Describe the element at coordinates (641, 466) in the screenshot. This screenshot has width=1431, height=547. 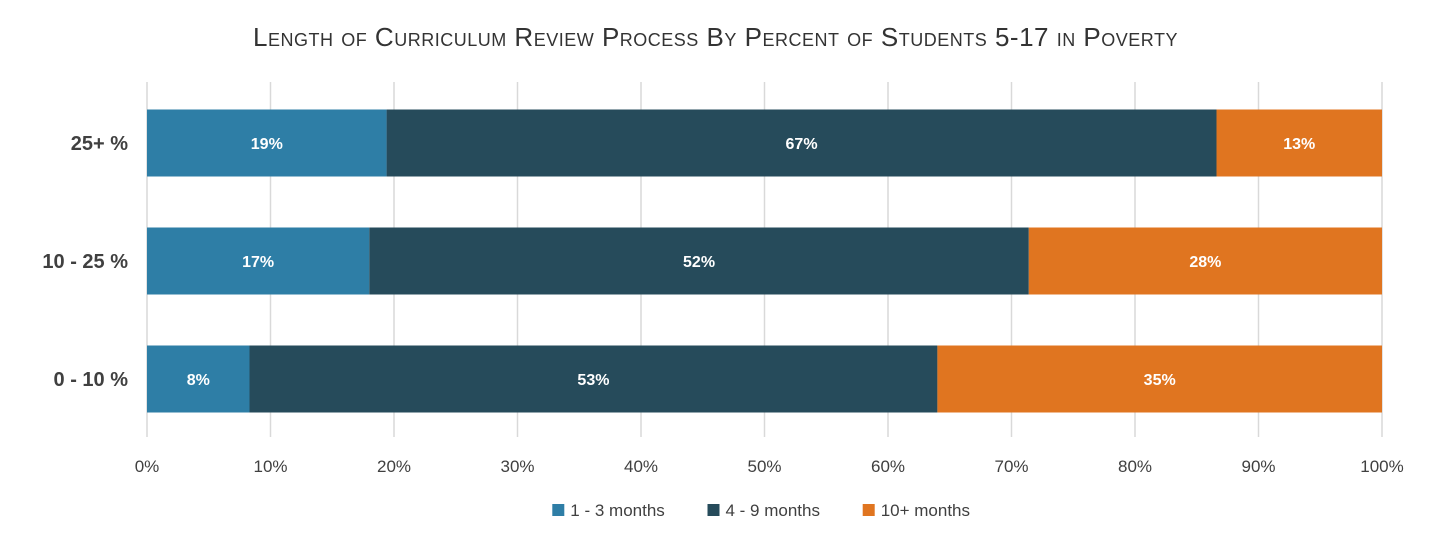
I see `x-tick-label: 40%` at that location.